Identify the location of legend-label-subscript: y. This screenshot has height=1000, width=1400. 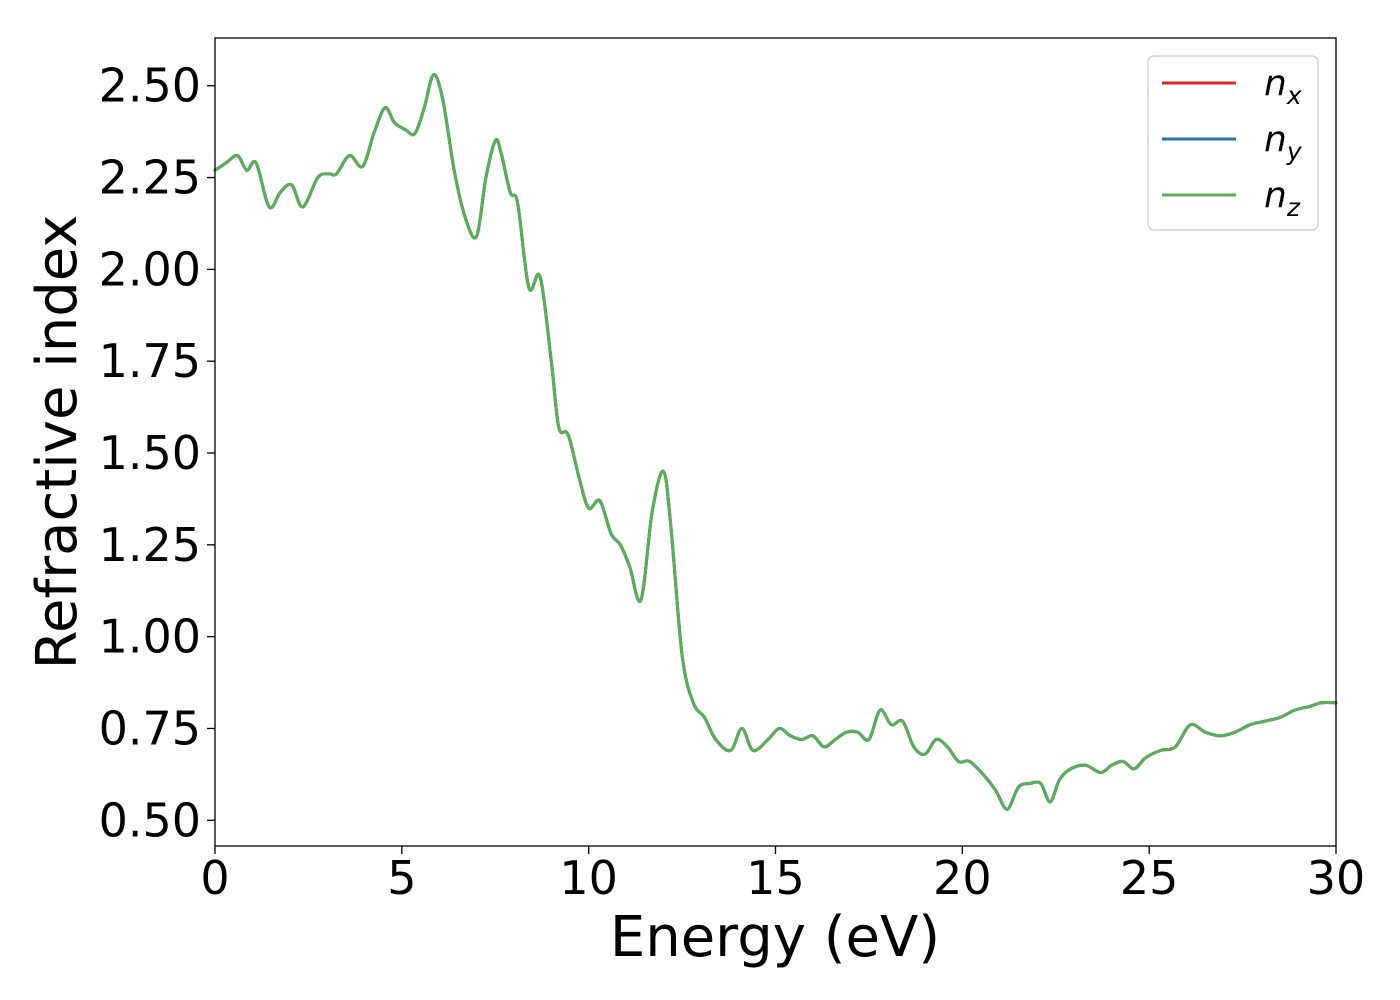
(1294, 151).